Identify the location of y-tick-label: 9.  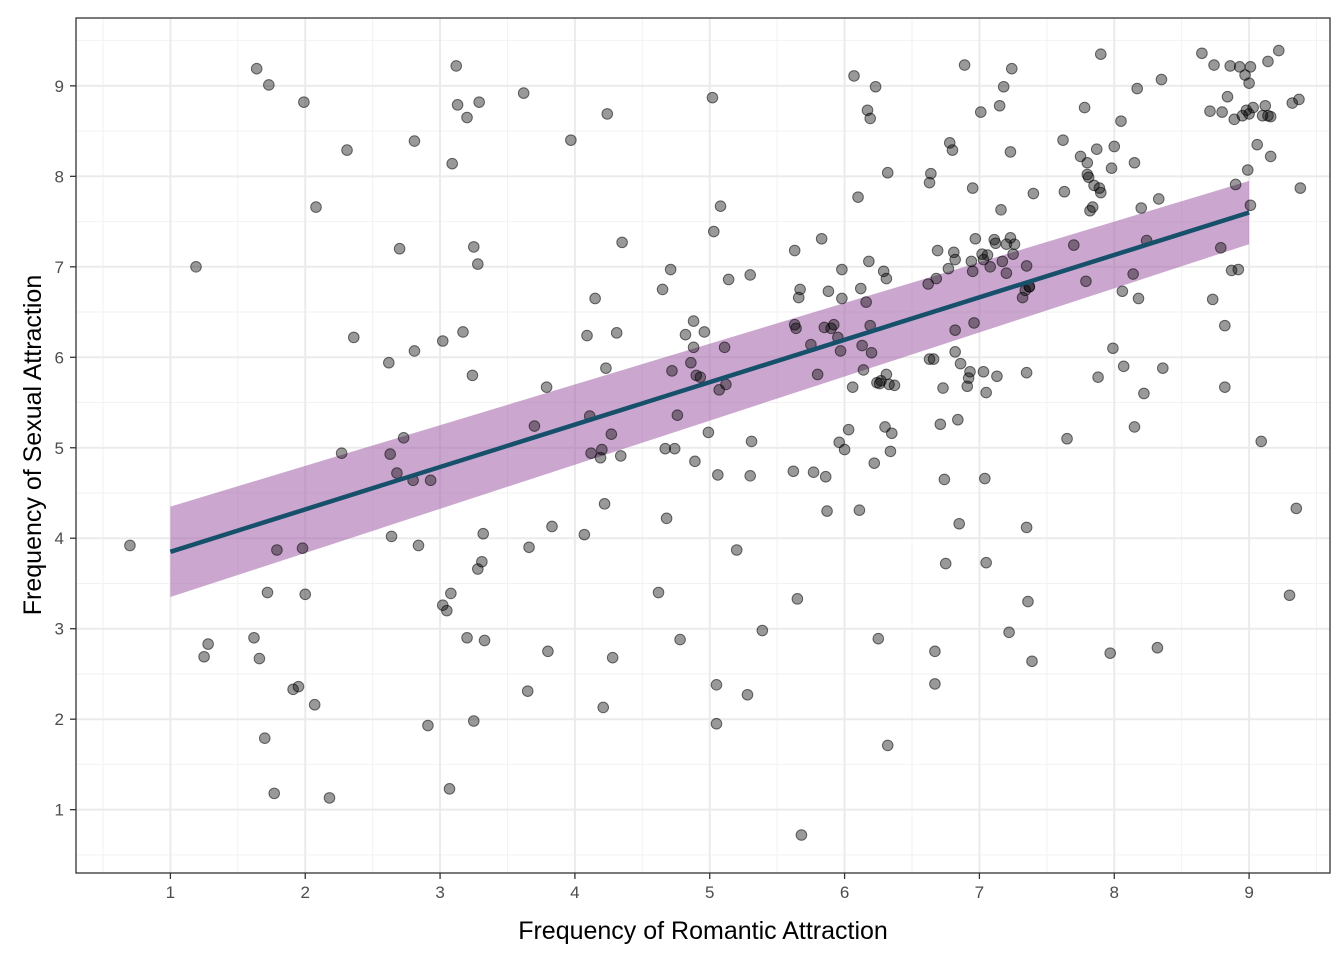
(59, 86).